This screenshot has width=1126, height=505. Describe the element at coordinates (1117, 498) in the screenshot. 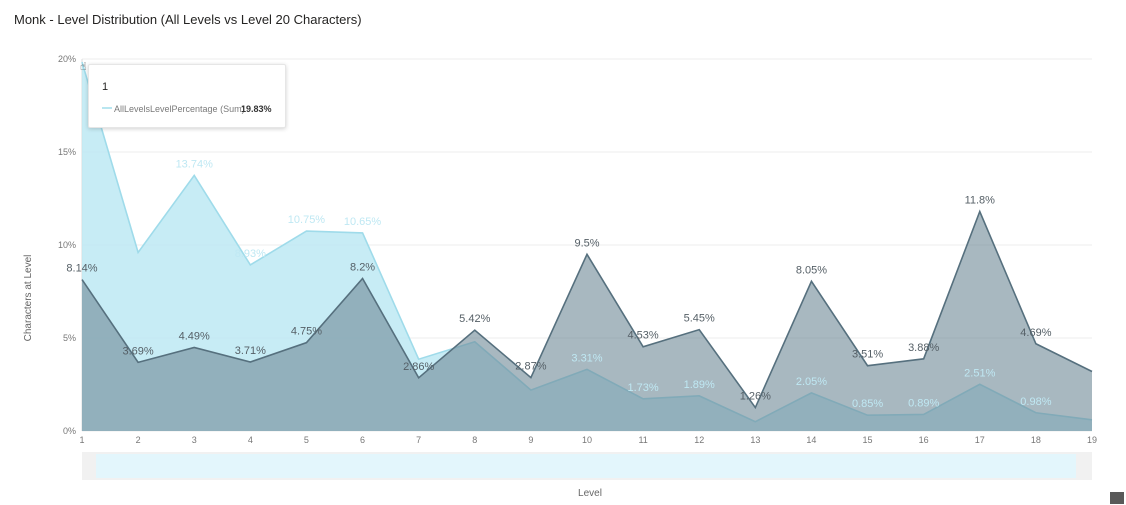

I see `corner-icon` at that location.